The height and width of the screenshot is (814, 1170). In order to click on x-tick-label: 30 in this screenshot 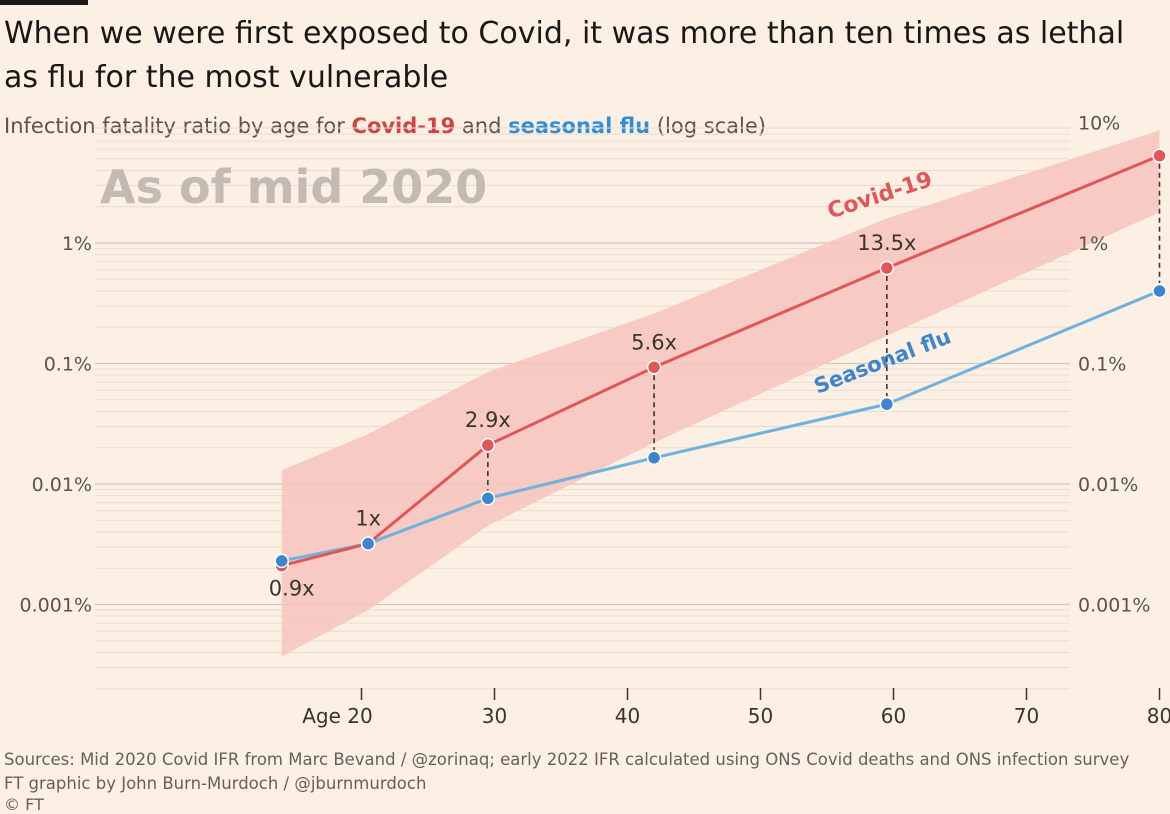, I will do `click(494, 716)`.